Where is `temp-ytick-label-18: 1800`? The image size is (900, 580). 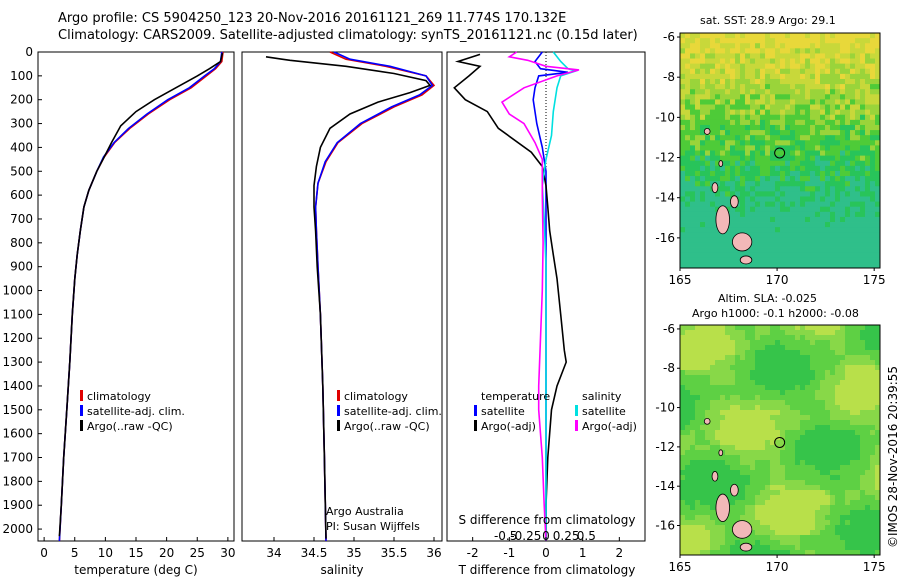 temp-ytick-label-18: 1800 is located at coordinates (17, 481).